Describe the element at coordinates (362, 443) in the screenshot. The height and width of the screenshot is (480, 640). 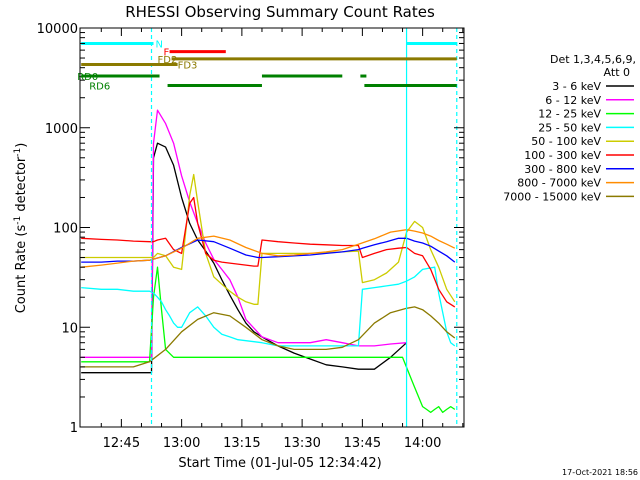
I see `x-tick-label-5: 13:45` at that location.